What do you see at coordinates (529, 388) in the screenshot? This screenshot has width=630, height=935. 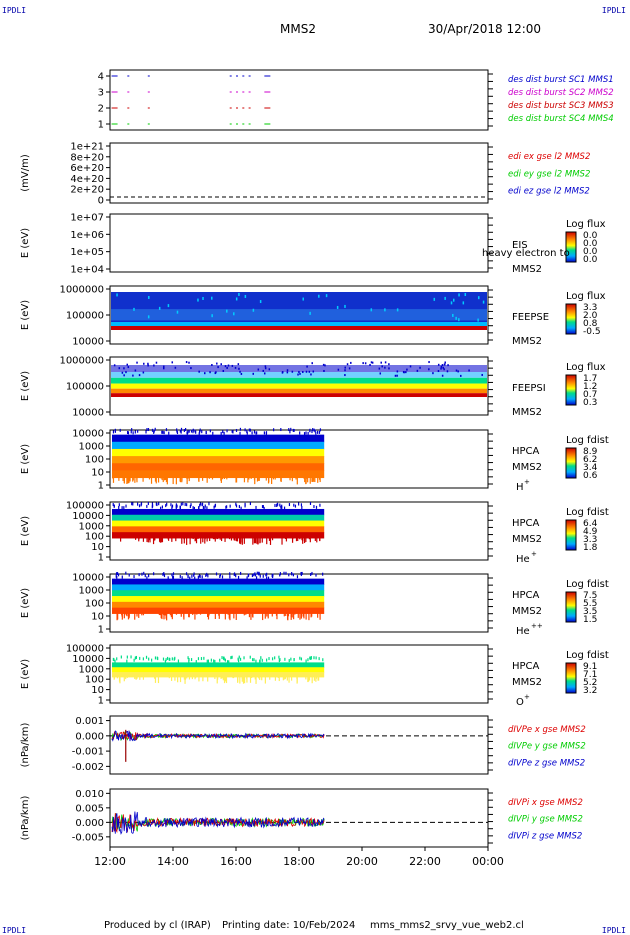 I see `instrument-label: FEEPSI` at bounding box center [529, 388].